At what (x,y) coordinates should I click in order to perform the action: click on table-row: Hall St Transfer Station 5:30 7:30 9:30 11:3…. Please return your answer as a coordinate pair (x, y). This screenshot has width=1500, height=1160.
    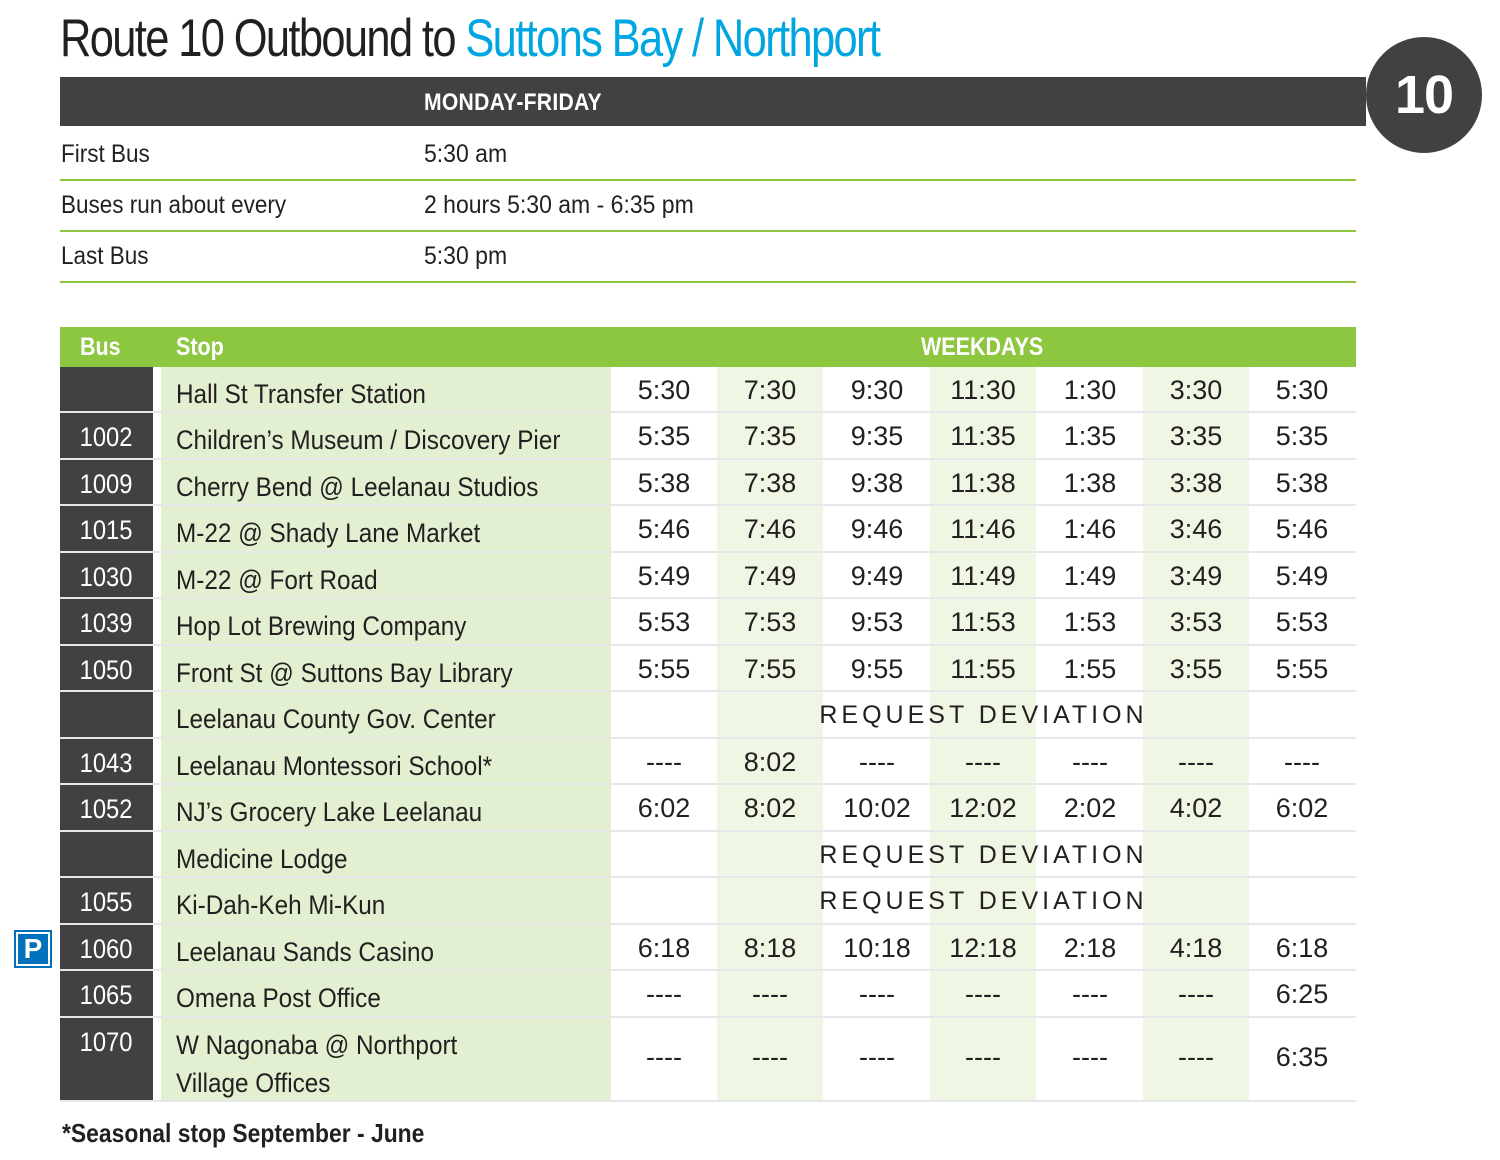
    Looking at the image, I should click on (708, 390).